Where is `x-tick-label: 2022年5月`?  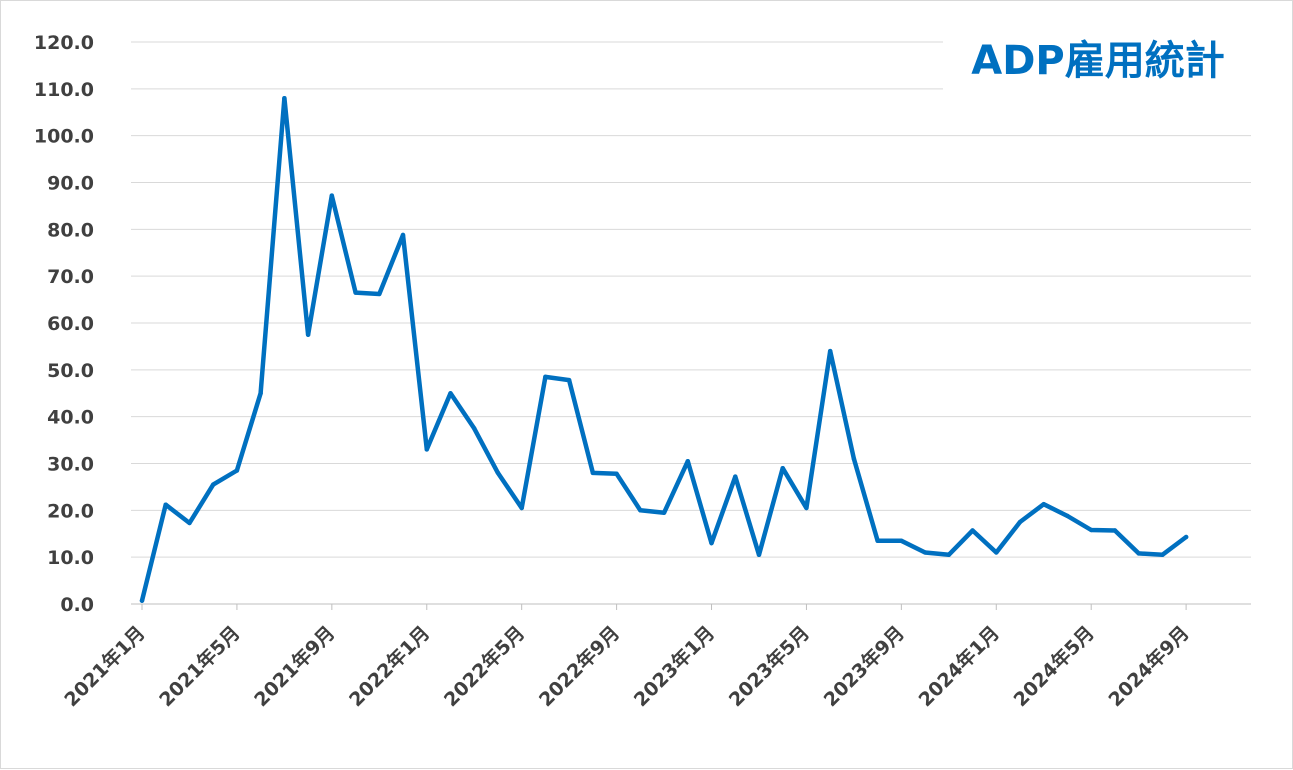 x-tick-label: 2022年5月 is located at coordinates (484, 666).